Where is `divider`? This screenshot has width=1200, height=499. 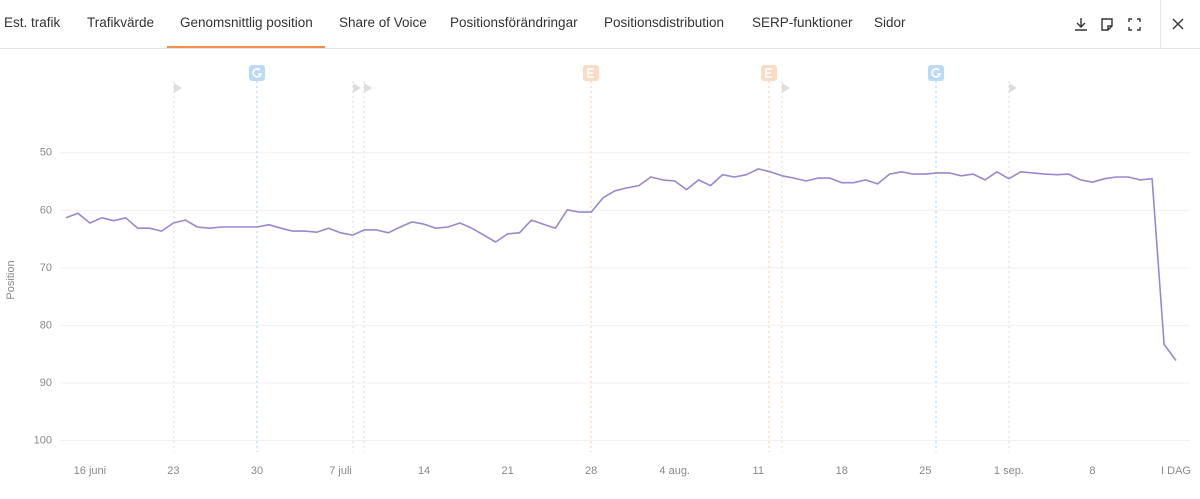
divider is located at coordinates (1160, 24).